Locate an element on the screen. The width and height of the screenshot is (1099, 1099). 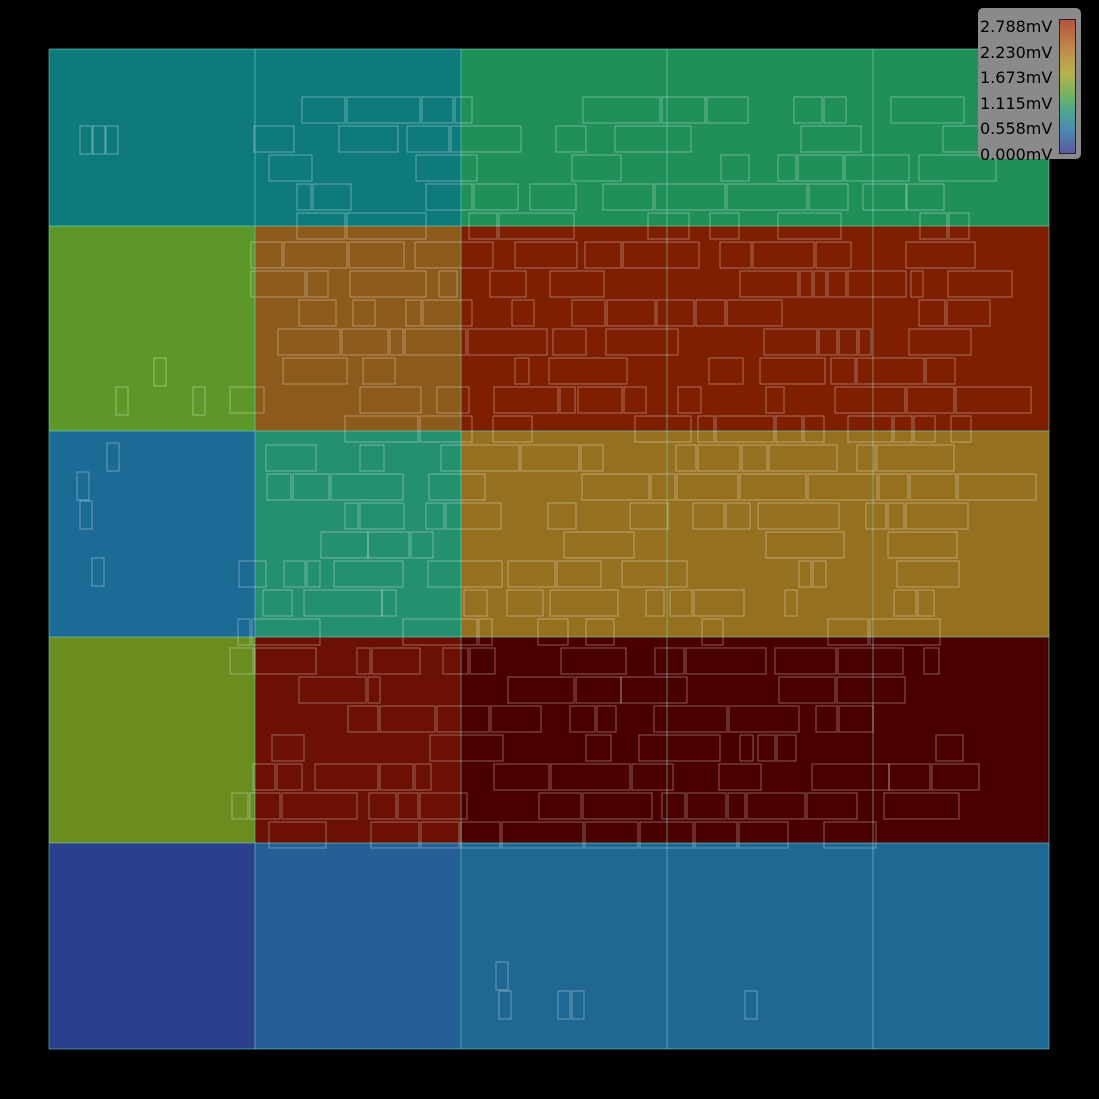
legend-tick-label: 1.115mV is located at coordinates (1016, 103).